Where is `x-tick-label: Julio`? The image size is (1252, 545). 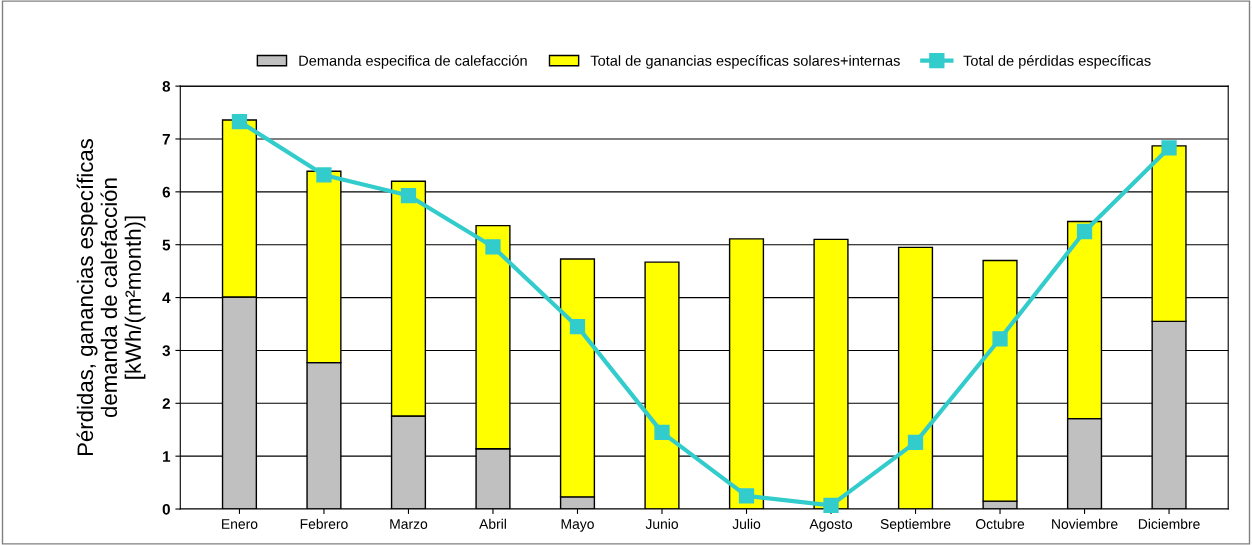 x-tick-label: Julio is located at coordinates (746, 523).